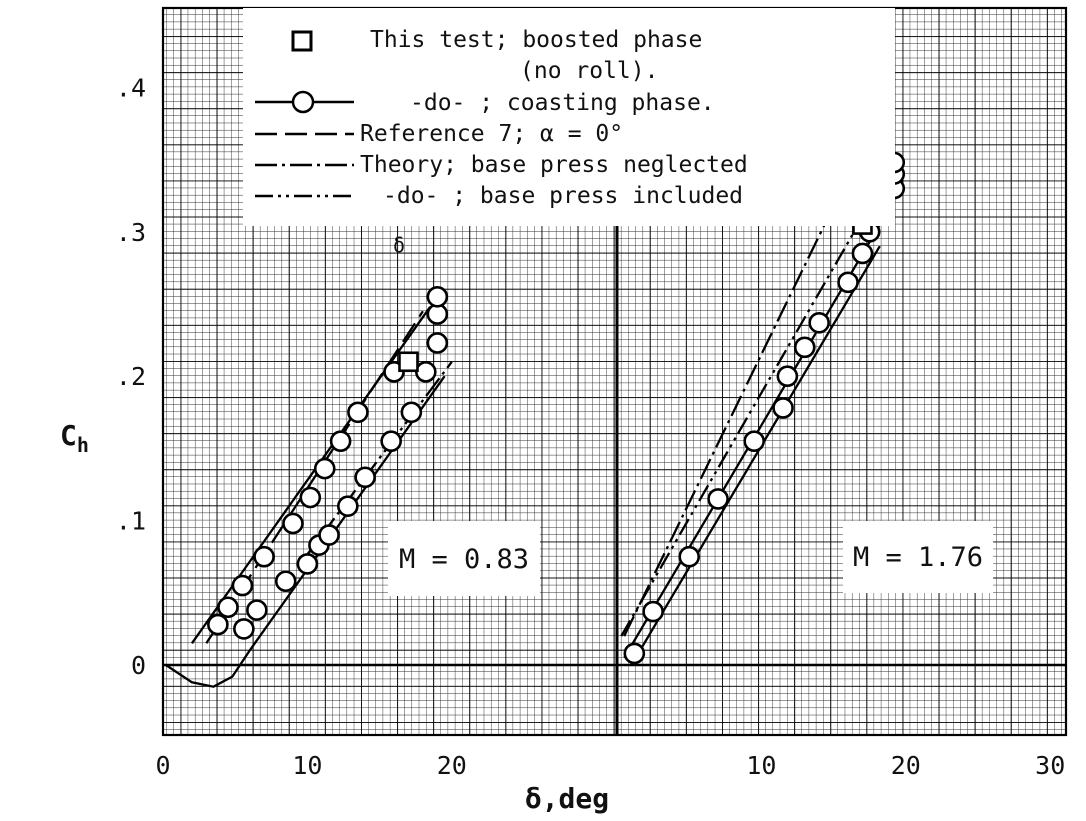 This screenshot has width=1086, height=821. I want to click on legend-entry-theory-included: -do- ; base press included, so click(563, 196).